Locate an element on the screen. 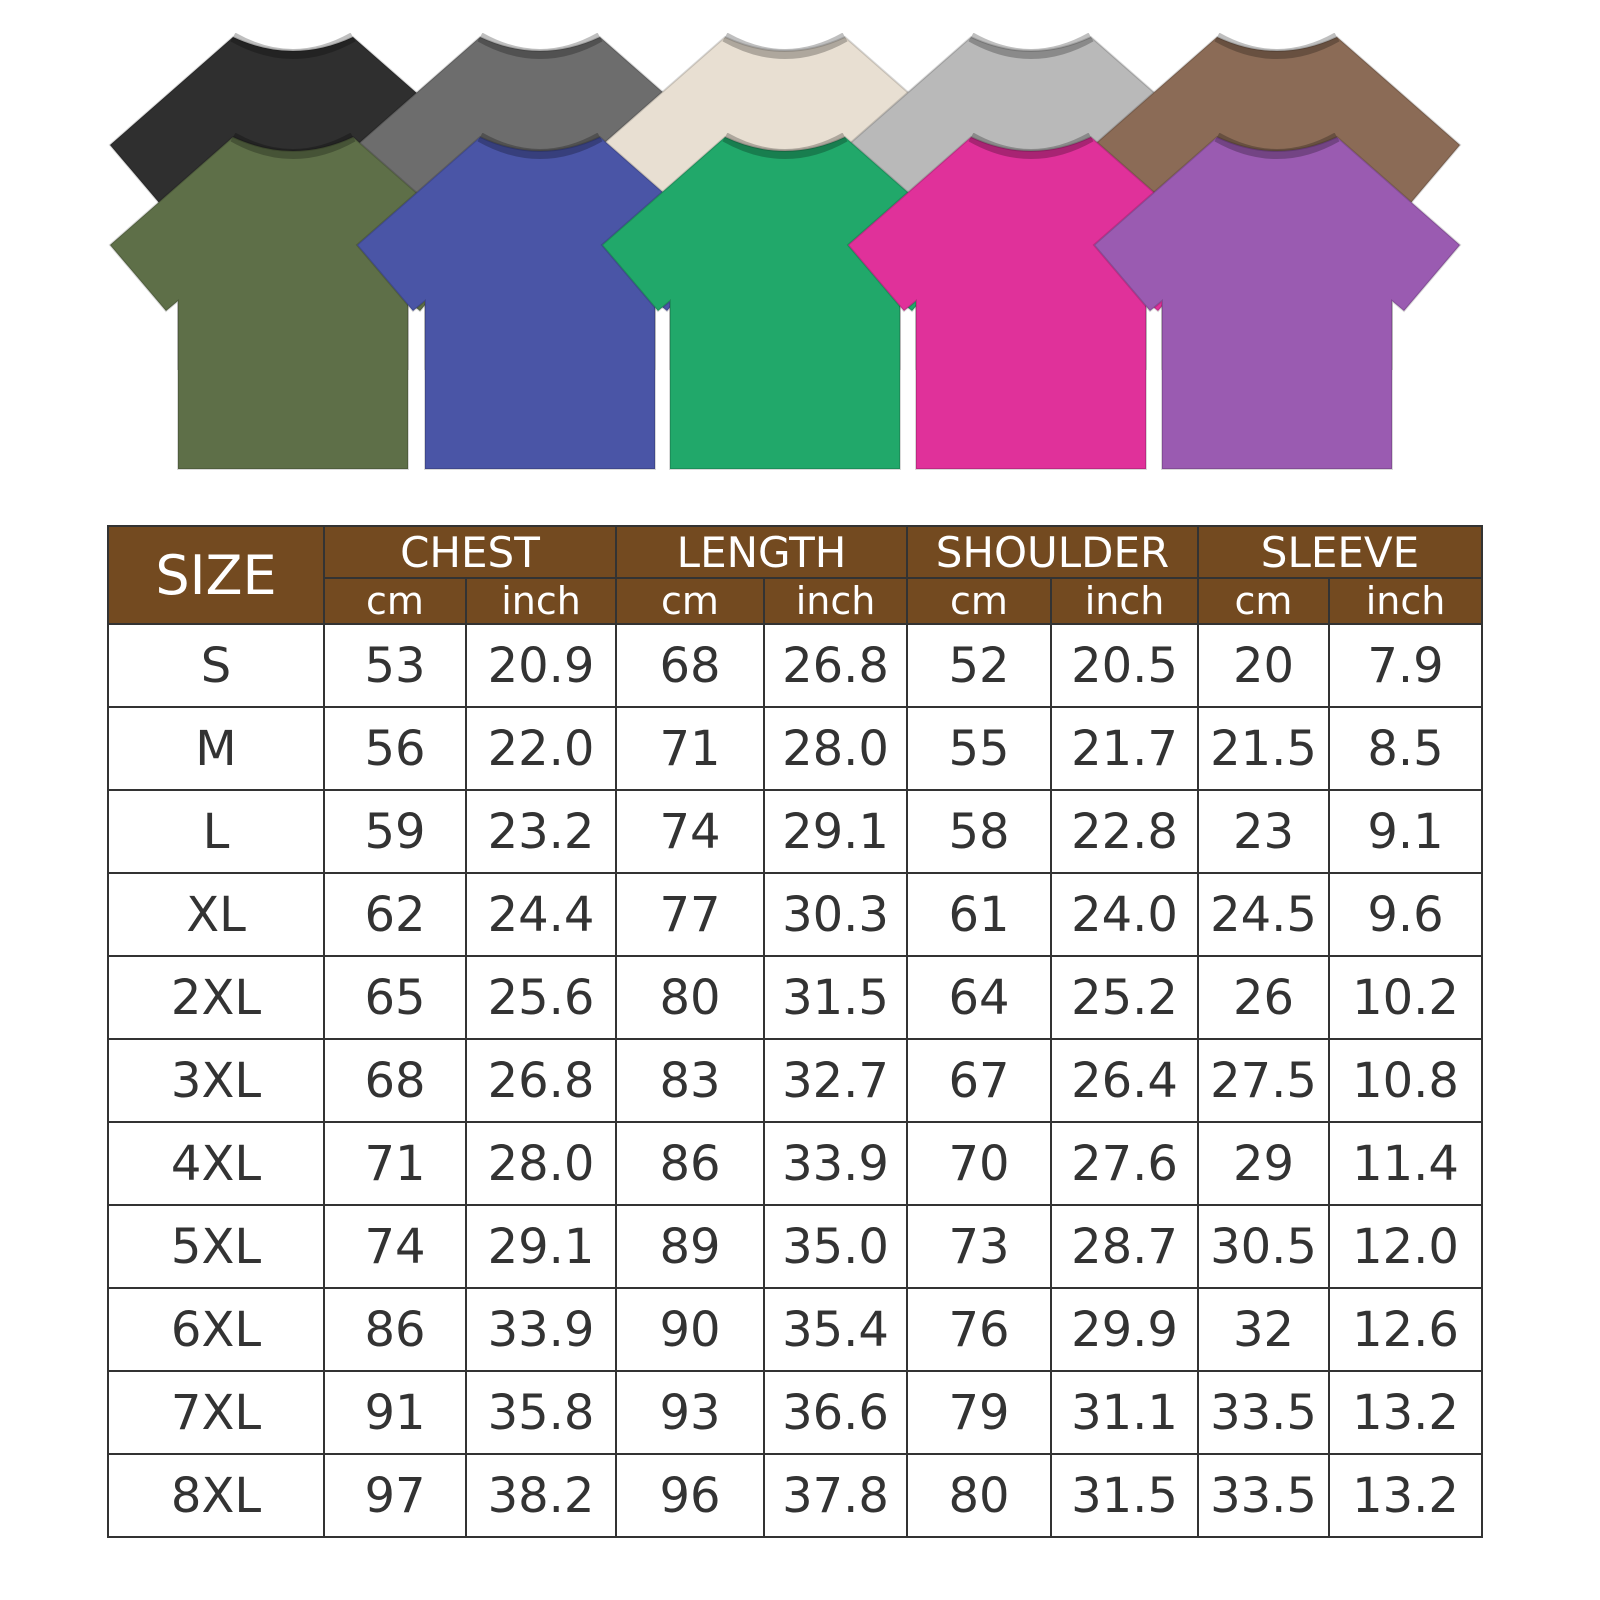 This screenshot has height=1600, width=1600. measurement-cell: 89 is located at coordinates (690, 1246).